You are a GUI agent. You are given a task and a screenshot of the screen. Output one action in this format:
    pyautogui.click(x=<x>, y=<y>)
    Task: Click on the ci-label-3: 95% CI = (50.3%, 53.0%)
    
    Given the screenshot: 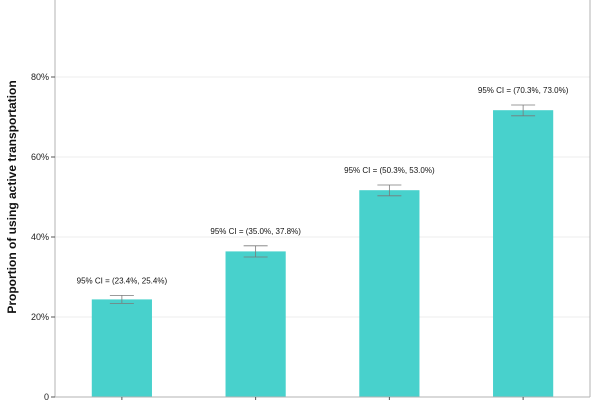 What is the action you would take?
    pyautogui.click(x=389, y=170)
    